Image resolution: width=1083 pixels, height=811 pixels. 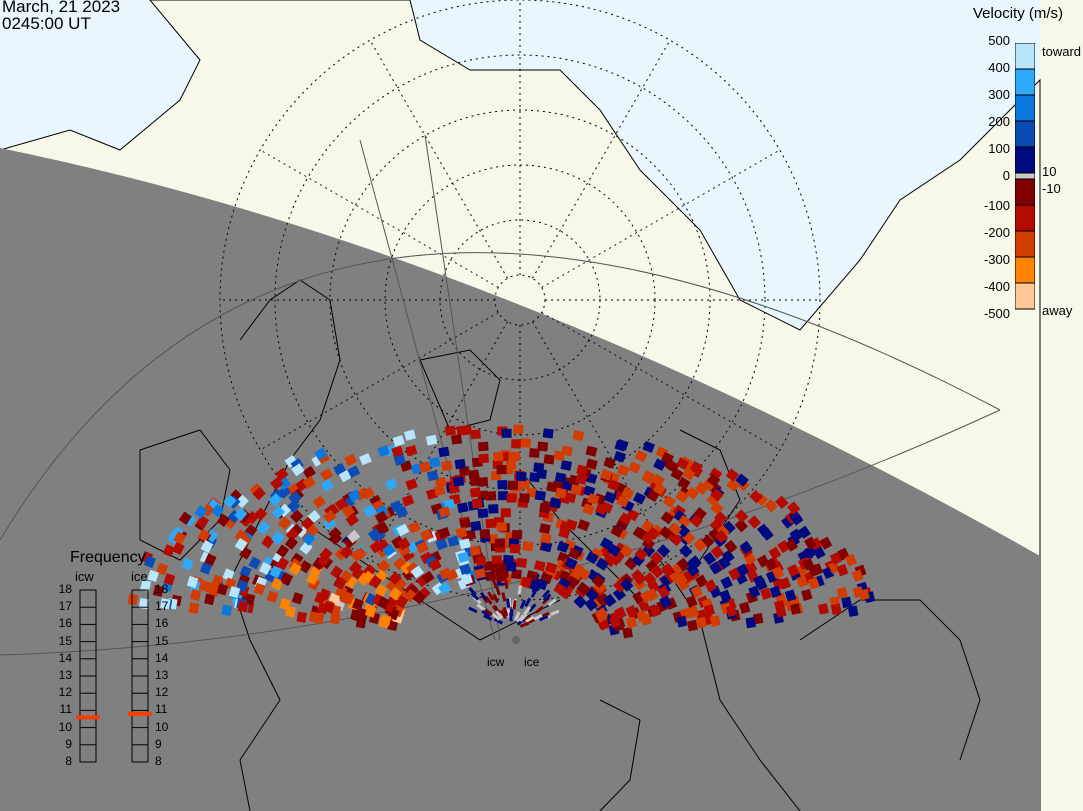 What do you see at coordinates (1025, 134) in the screenshot?
I see `colorbar-segment-toward` at bounding box center [1025, 134].